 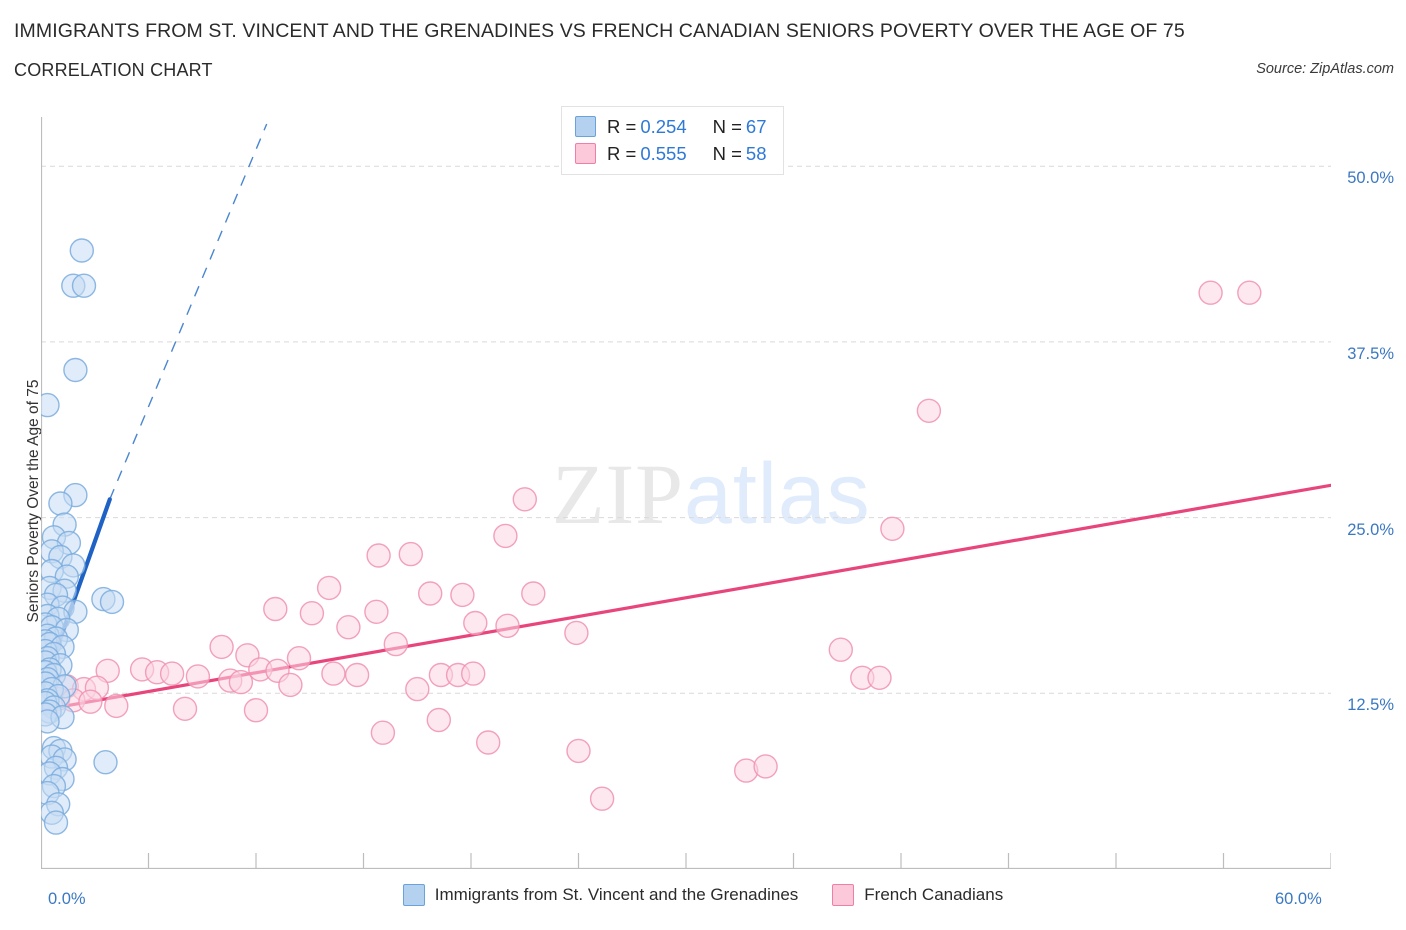 I want to click on x-tick-label: 60.0%, so click(x=1298, y=899).